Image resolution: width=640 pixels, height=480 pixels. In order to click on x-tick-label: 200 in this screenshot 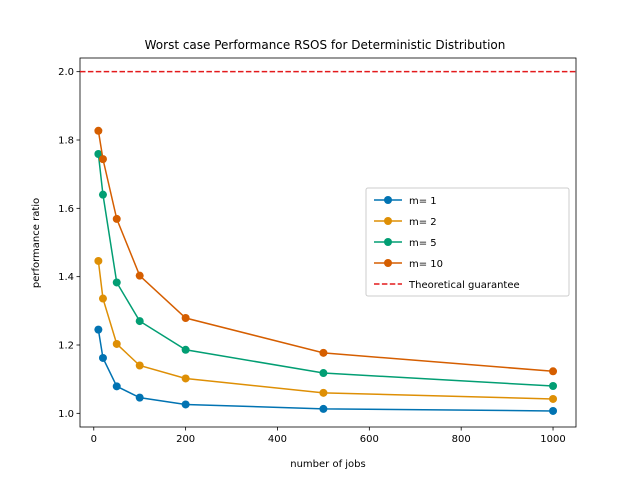, I will do `click(185, 439)`.